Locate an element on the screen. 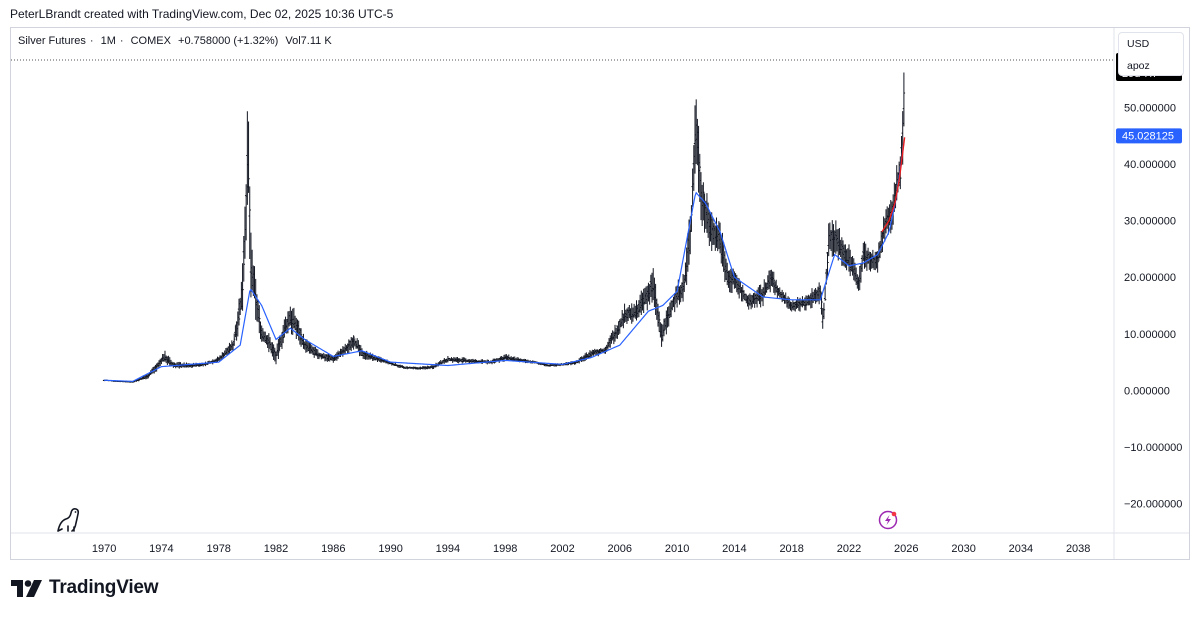  scale-panel: USD apoz is located at coordinates (1151, 54).